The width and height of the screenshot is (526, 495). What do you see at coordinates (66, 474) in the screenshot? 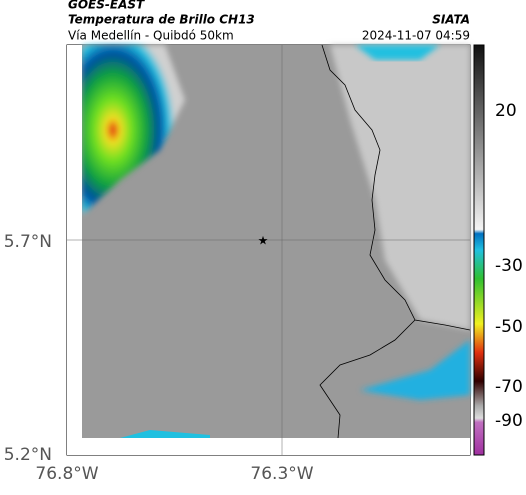
I see `lon-label: 76.8°W` at bounding box center [66, 474].